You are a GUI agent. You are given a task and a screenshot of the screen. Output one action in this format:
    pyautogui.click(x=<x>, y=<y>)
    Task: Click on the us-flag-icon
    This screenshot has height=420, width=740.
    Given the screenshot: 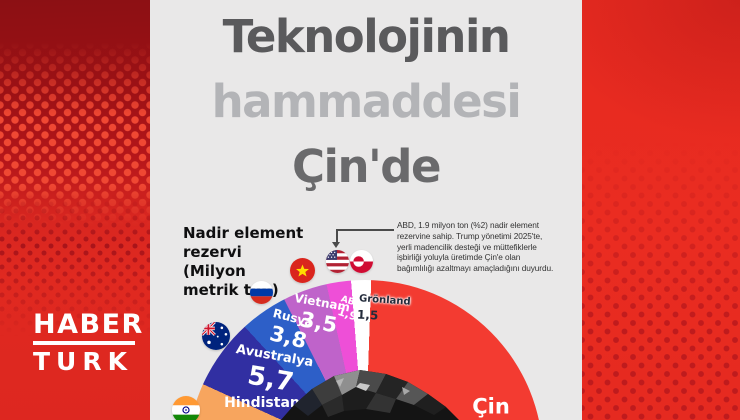 What is the action you would take?
    pyautogui.click(x=337, y=261)
    